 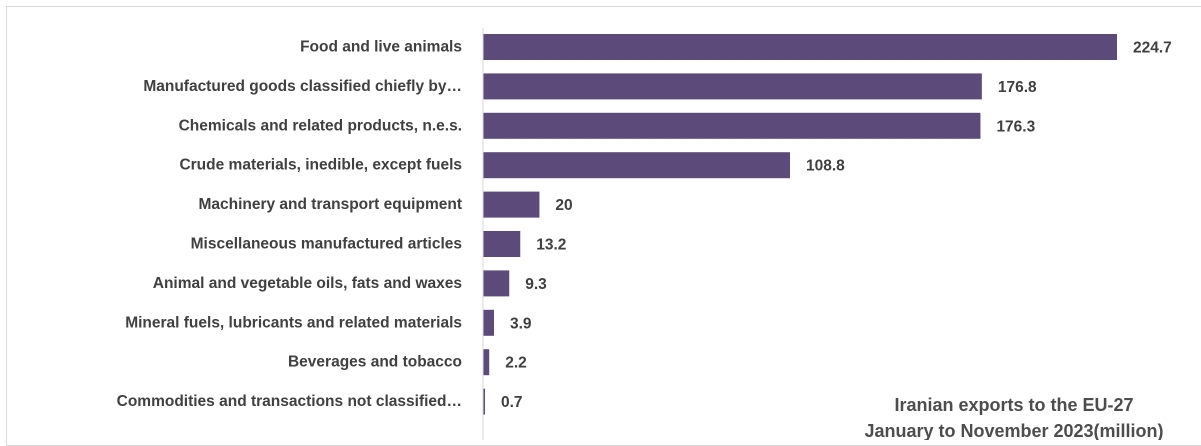 I want to click on bar-chemicals-and-related-products-n-e-s, so click(x=732, y=125).